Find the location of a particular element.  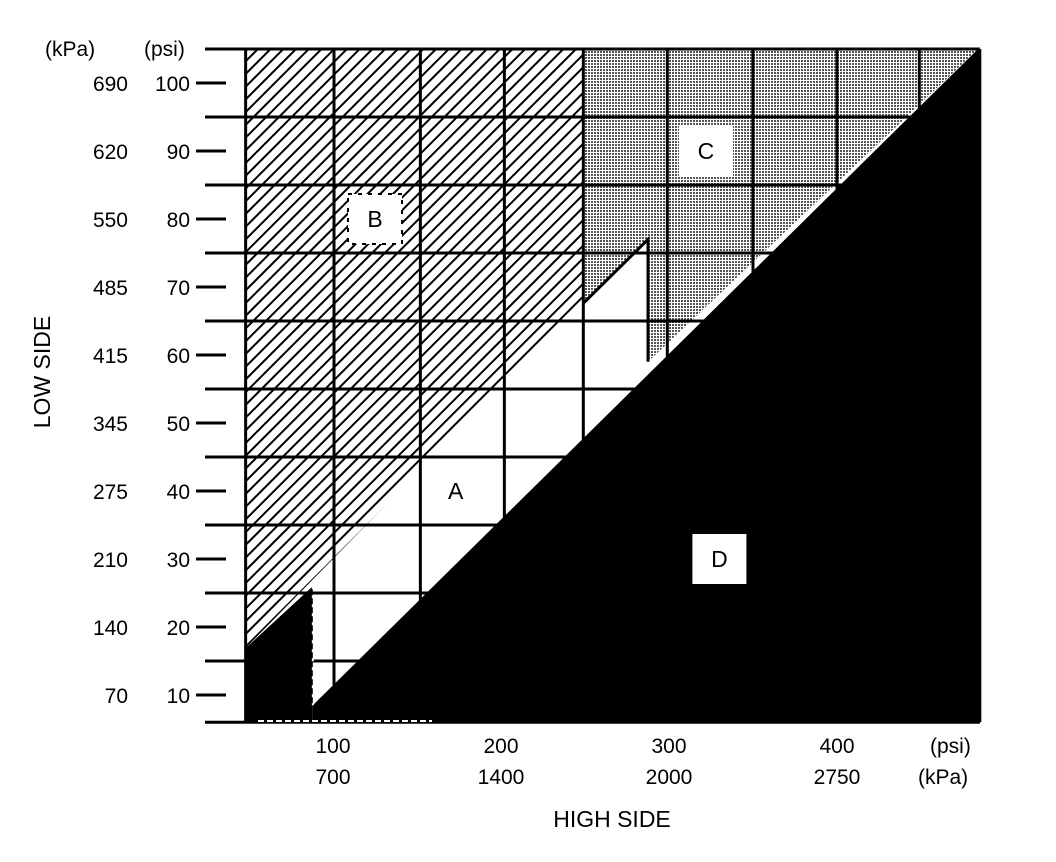

y-header-kpa: (kPa) is located at coordinates (70, 49).